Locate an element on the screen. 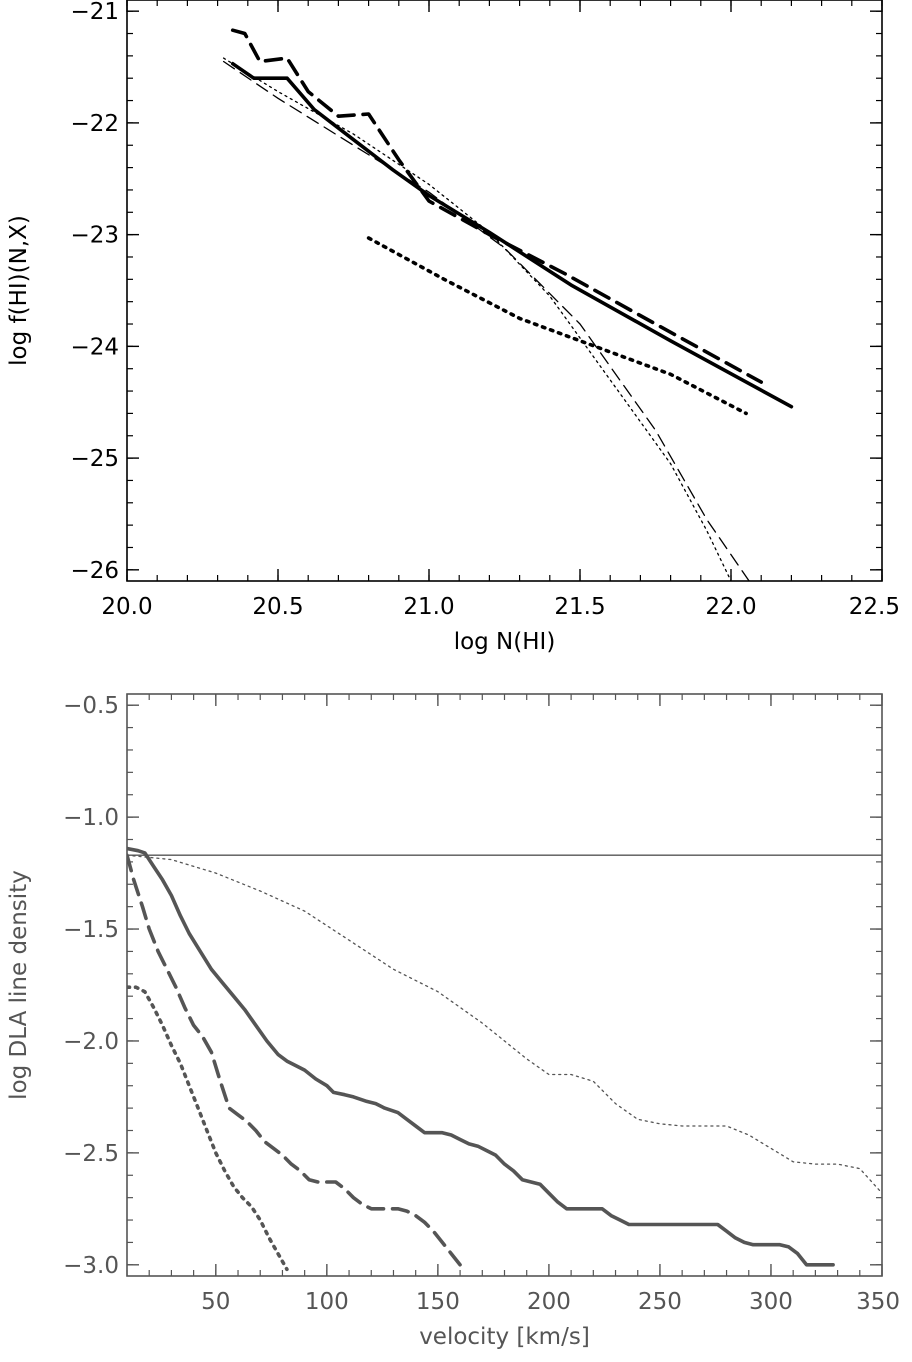 The width and height of the screenshot is (912, 1362). y-tick-label: −21 is located at coordinates (94, 12).